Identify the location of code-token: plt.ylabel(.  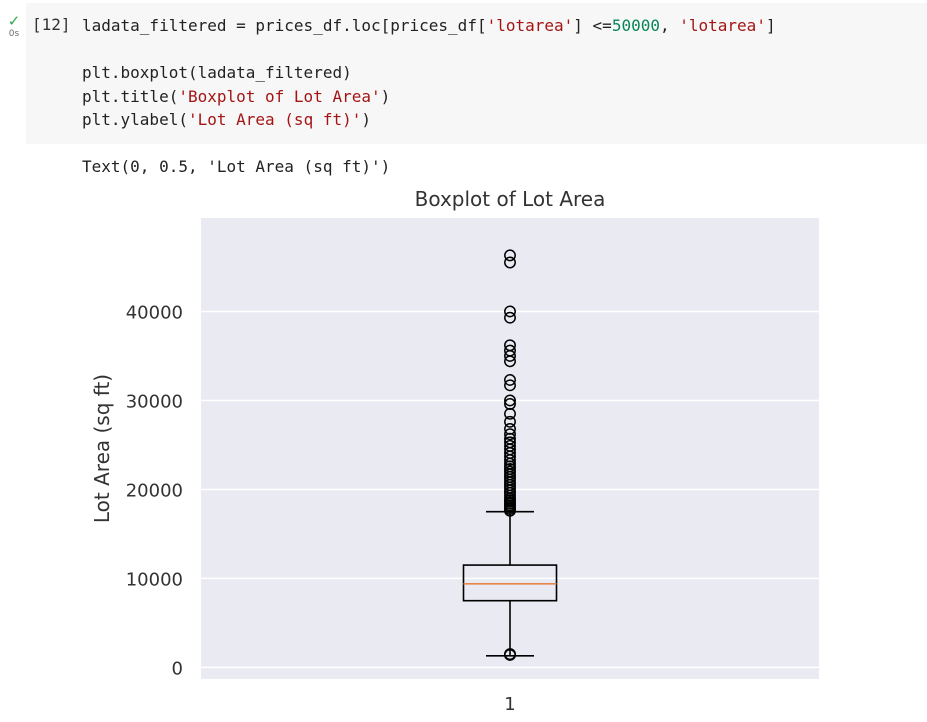
(135, 119).